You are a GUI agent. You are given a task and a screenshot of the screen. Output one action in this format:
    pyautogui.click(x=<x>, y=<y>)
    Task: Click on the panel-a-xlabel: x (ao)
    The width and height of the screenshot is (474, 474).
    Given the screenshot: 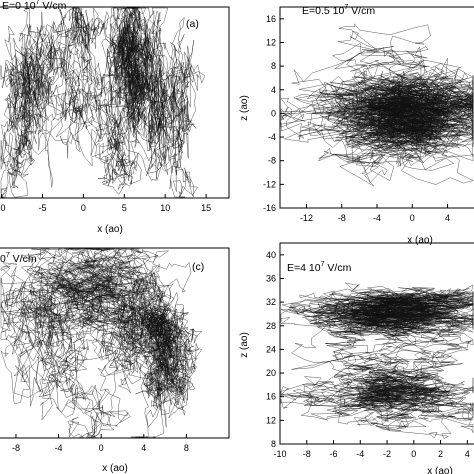 What is the action you would take?
    pyautogui.click(x=110, y=229)
    